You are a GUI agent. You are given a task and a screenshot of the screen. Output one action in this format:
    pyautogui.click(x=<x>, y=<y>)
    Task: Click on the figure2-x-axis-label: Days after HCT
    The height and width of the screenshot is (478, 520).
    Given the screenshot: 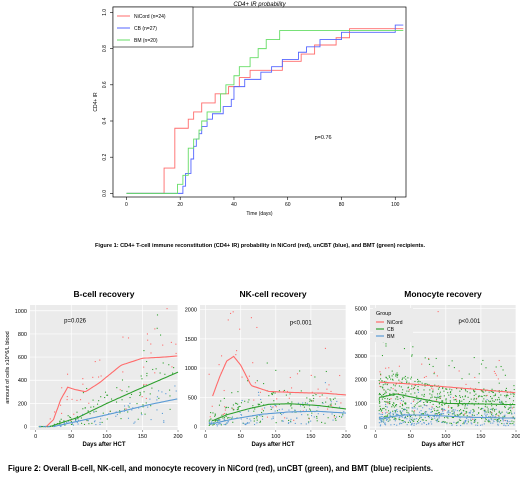 What is the action you would take?
    pyautogui.click(x=442, y=445)
    